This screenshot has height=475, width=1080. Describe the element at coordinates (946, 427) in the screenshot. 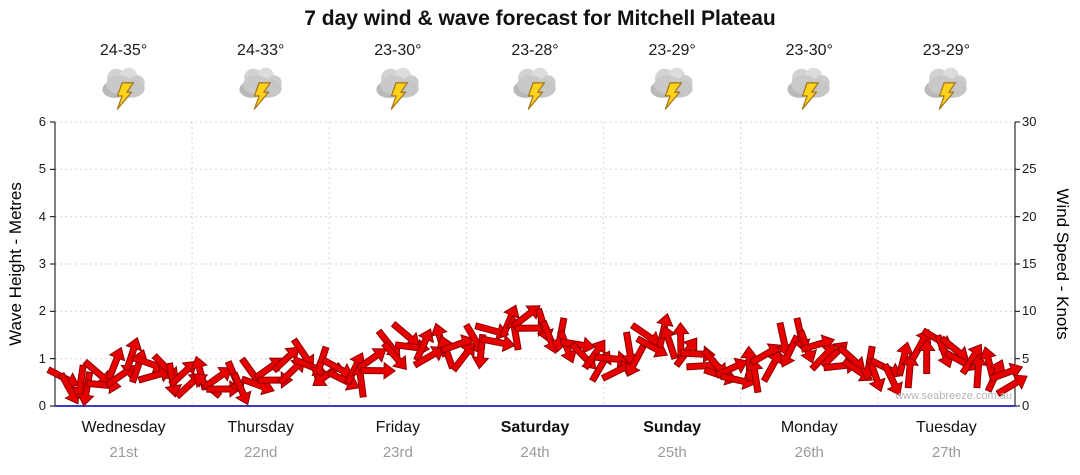

I see `x-label-day-name: Tuesday` at that location.